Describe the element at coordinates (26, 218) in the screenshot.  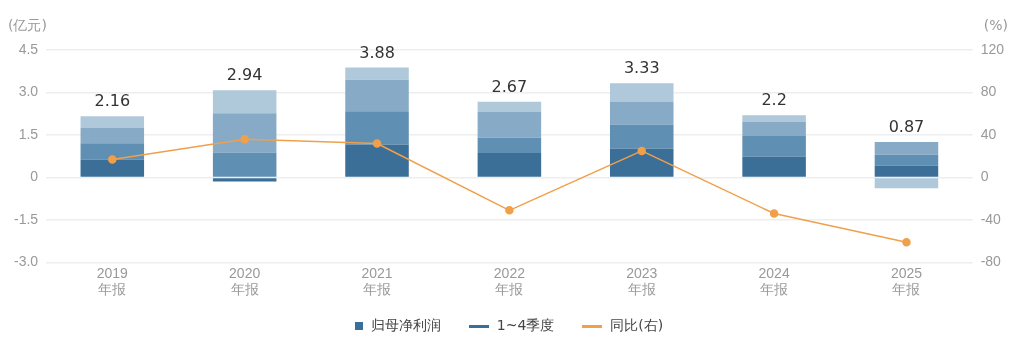
I see `y-tick-label: -1.5` at that location.